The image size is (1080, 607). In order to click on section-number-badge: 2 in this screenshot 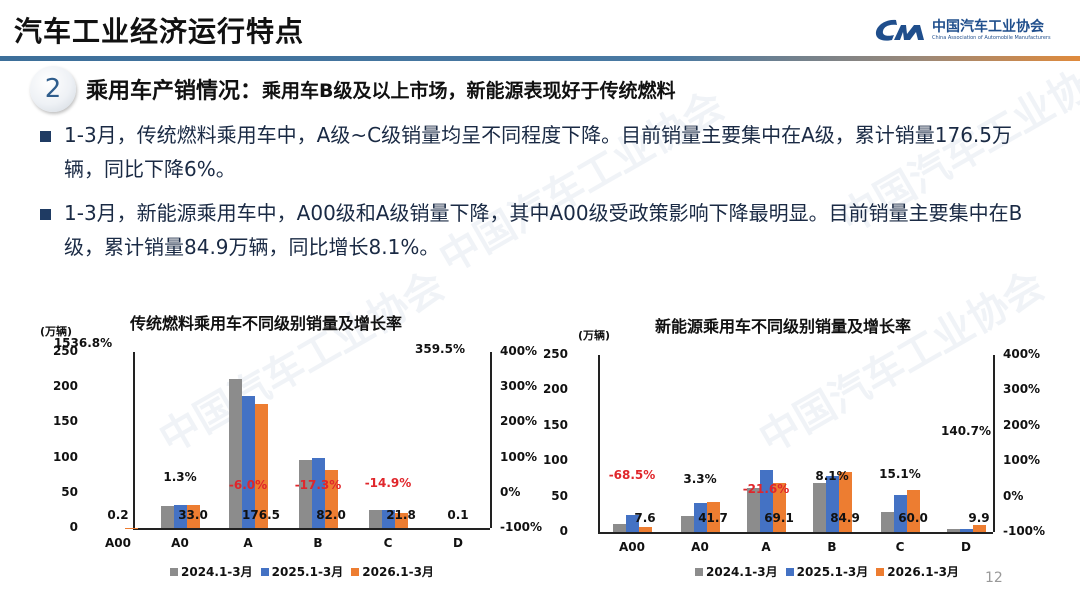, I will do `click(53, 89)`.